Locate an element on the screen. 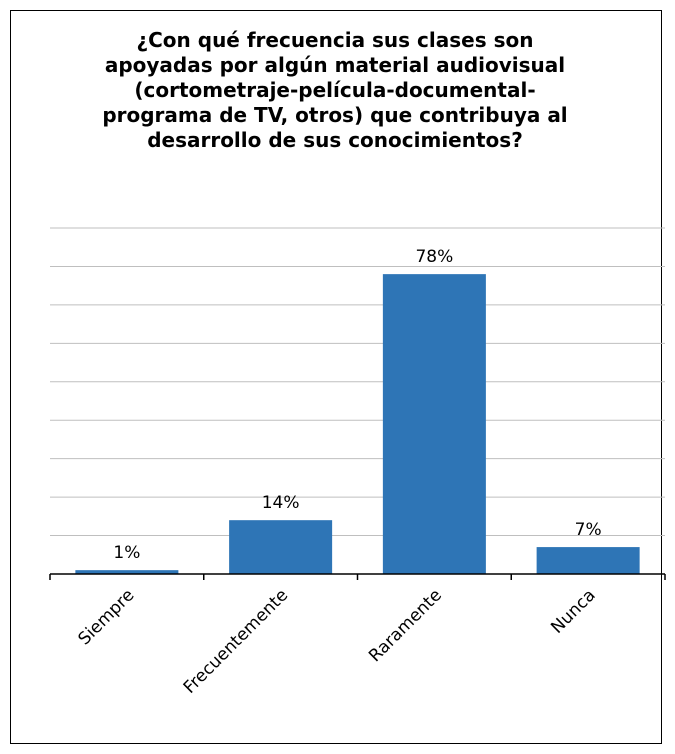 This screenshot has height=754, width=675. x-axis is located at coordinates (357, 576).